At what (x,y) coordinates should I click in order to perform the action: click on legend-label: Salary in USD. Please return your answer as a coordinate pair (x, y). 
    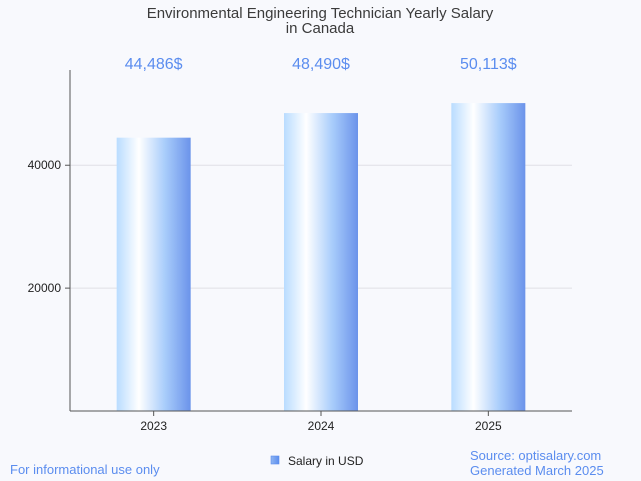
    Looking at the image, I should click on (326, 461).